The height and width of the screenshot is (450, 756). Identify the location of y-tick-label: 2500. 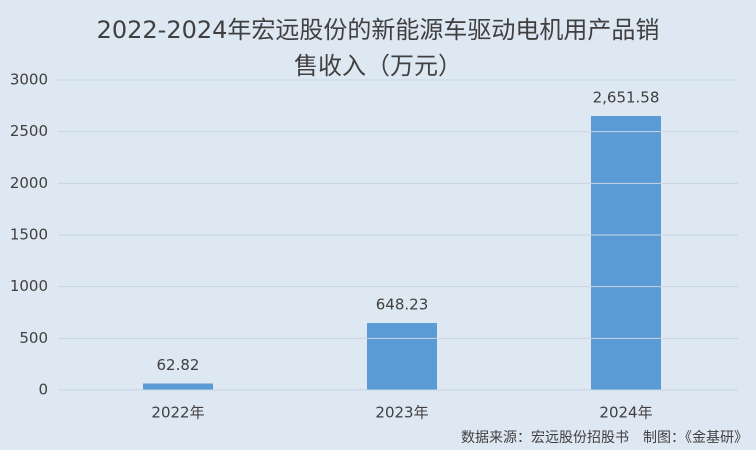
(29, 131).